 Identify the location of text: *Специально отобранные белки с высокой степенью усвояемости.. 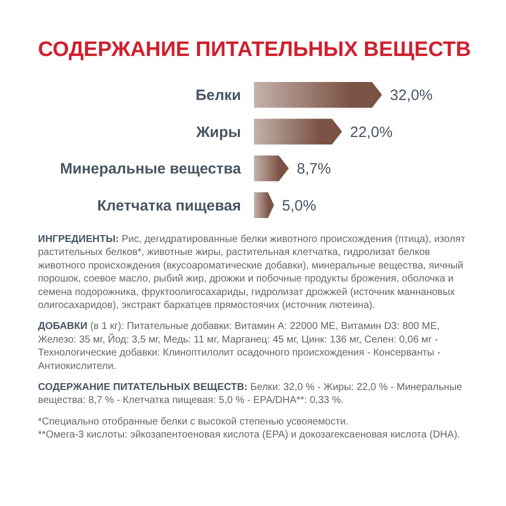
(193, 422).